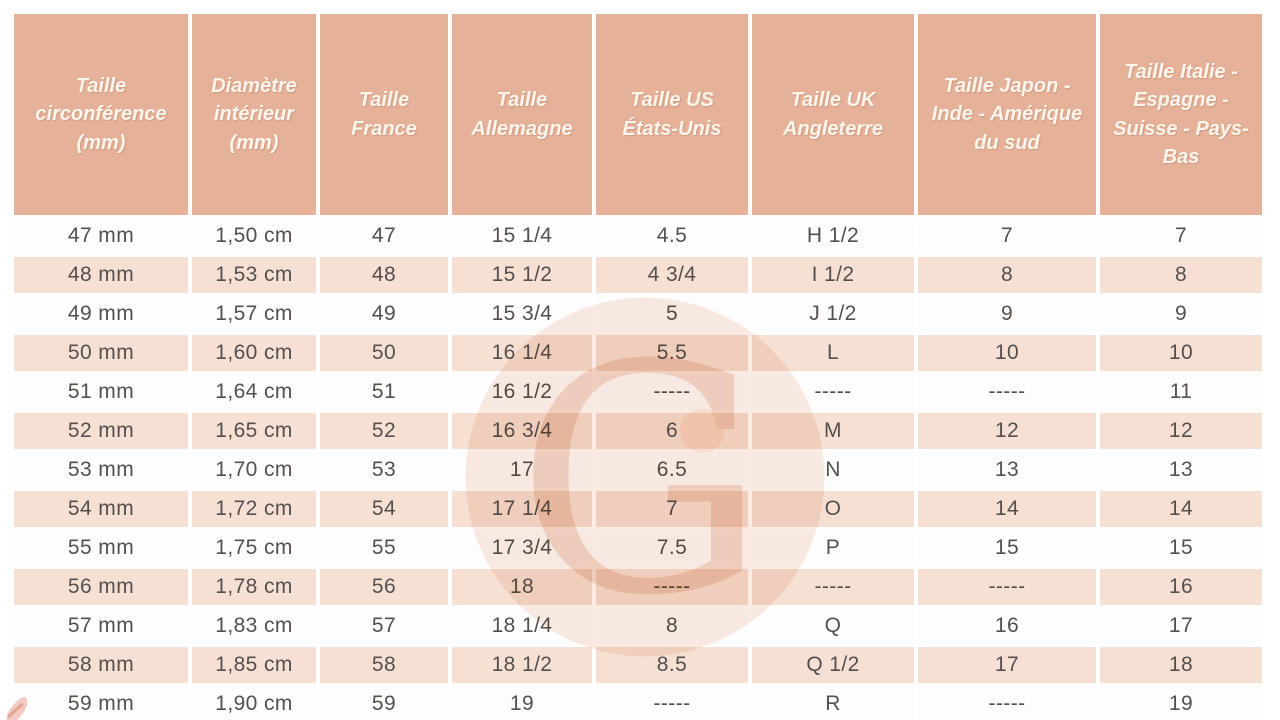  What do you see at coordinates (522, 236) in the screenshot?
I see `table-cell: 15 1/4` at bounding box center [522, 236].